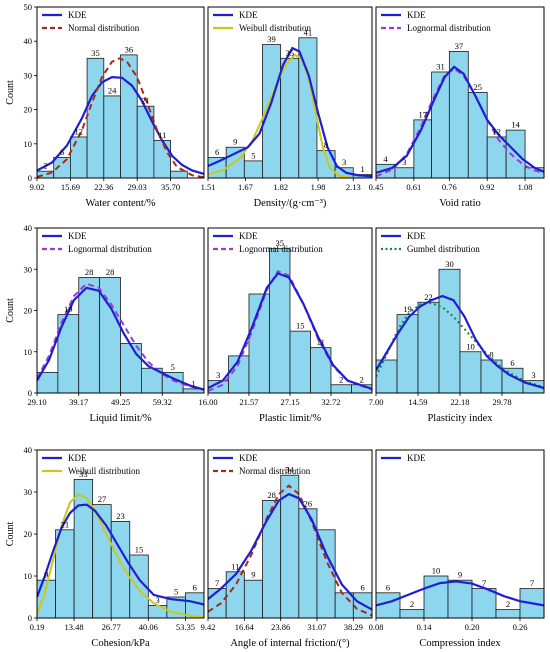 The height and width of the screenshot is (652, 550). Describe the element at coordinates (428, 297) in the screenshot. I see `bar-value-label: 22` at that location.